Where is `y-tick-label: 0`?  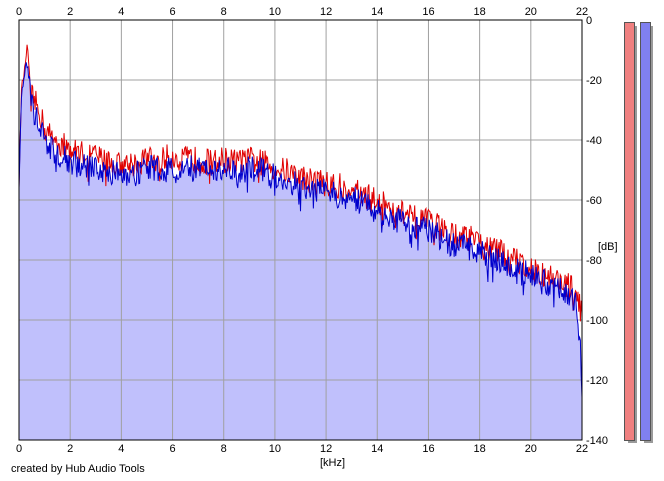
y-tick-label: 0 is located at coordinates (589, 21).